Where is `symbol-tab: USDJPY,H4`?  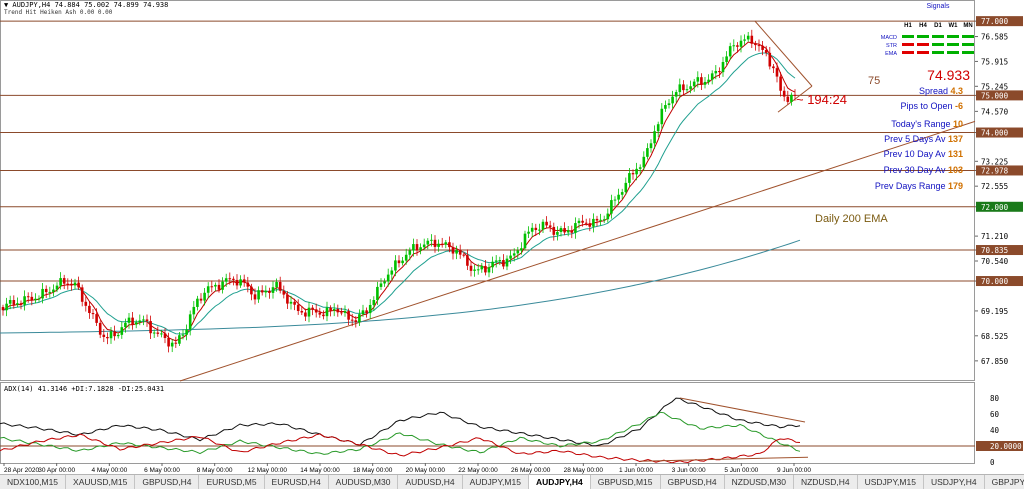
symbol-tab: USDJPY,H4 is located at coordinates (954, 482).